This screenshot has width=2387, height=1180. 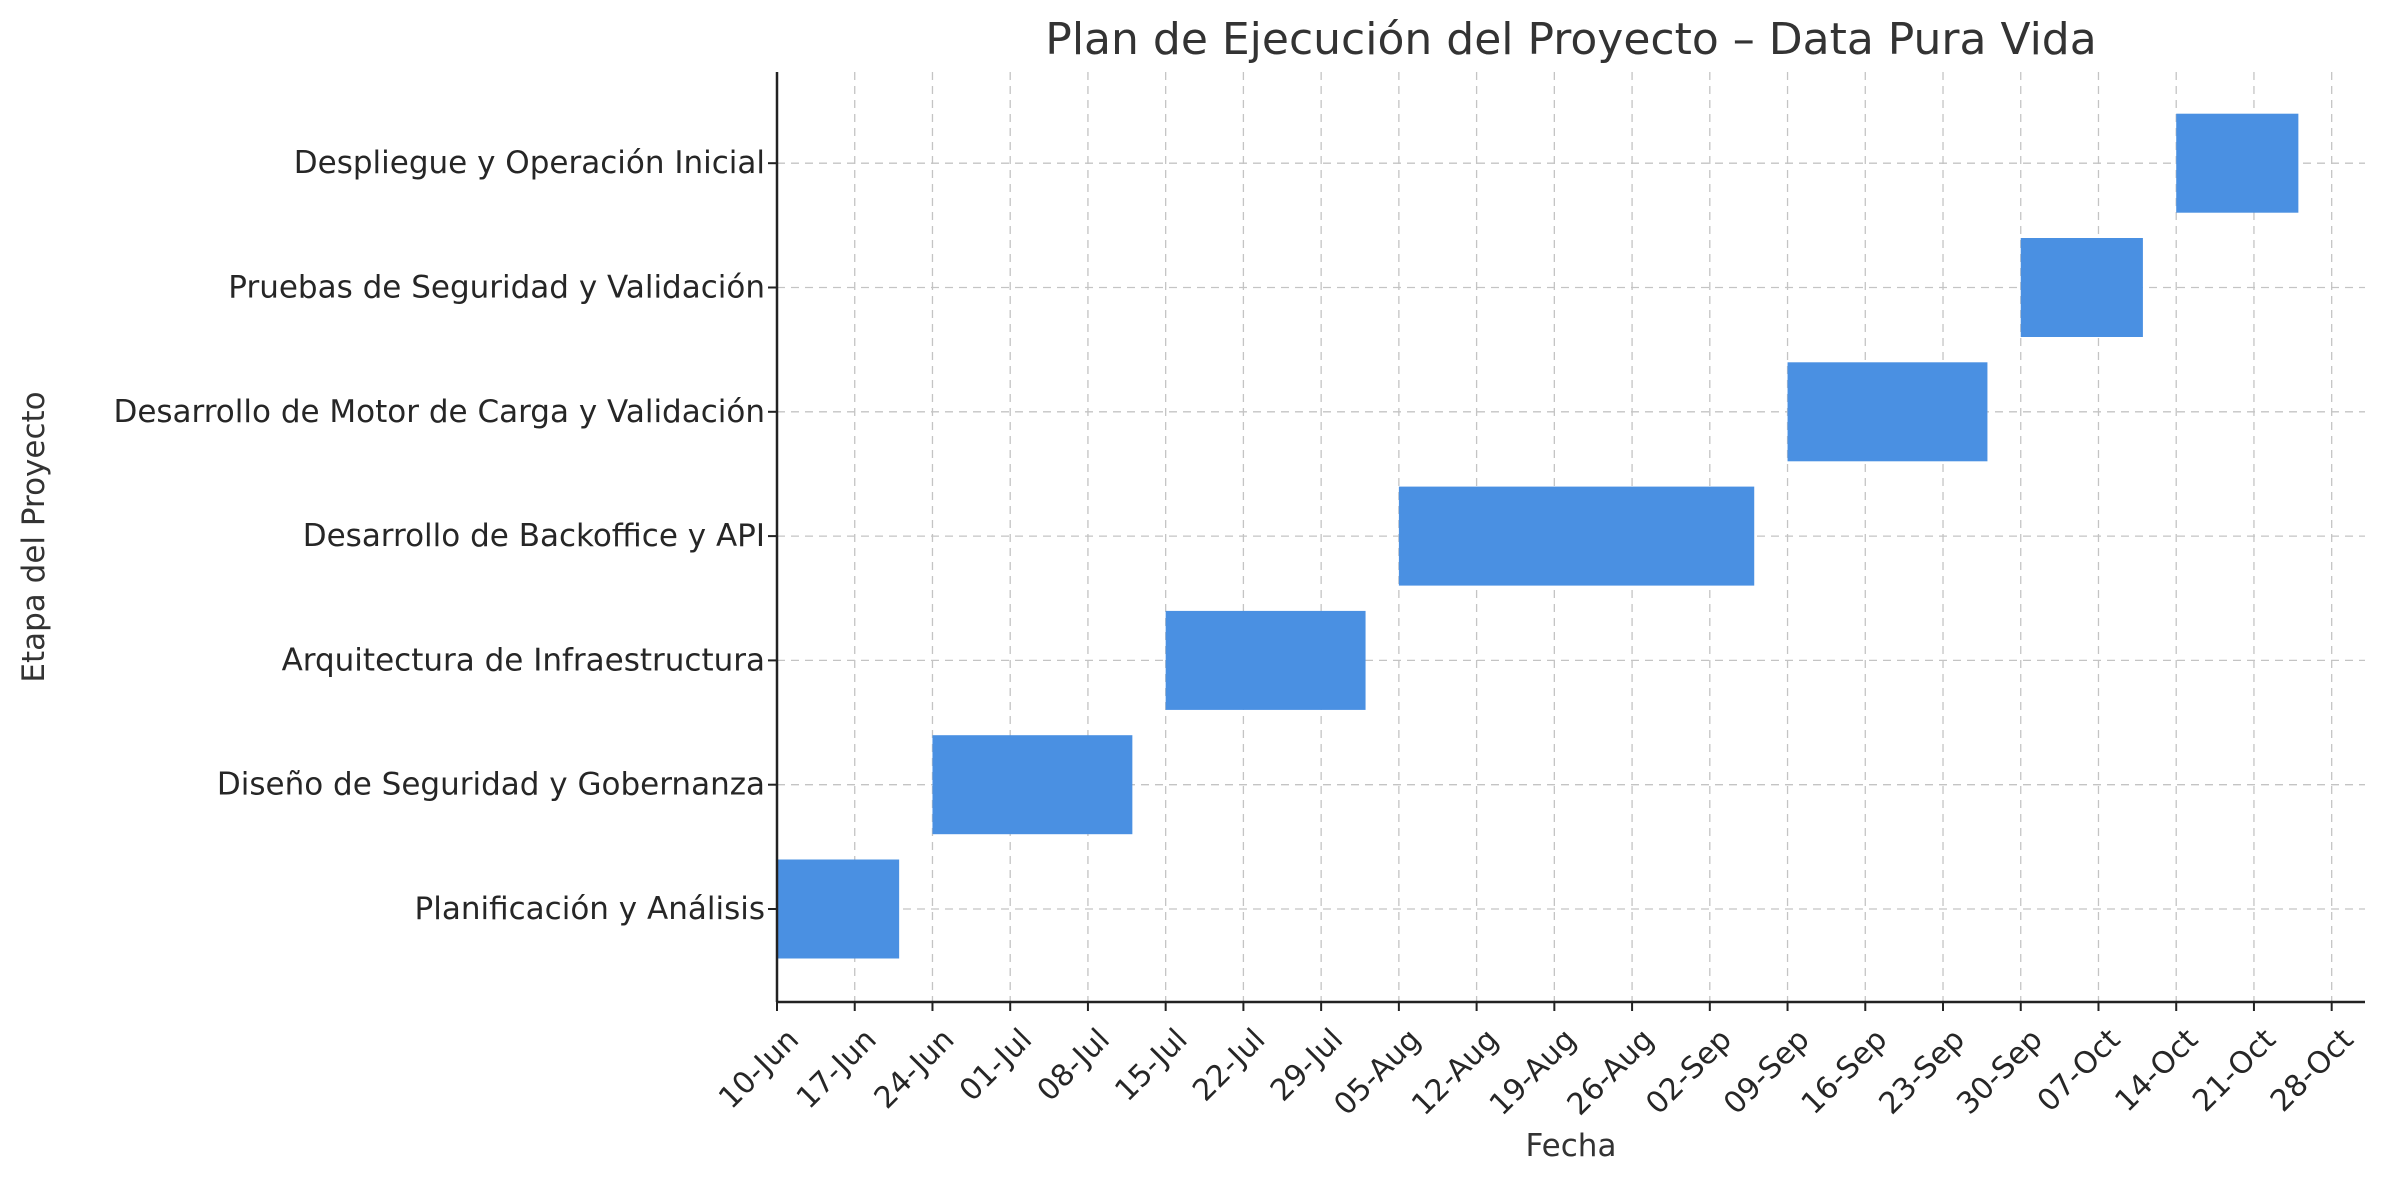 What do you see at coordinates (1074, 1065) in the screenshot?
I see `x-tick-label: 08-Jul` at bounding box center [1074, 1065].